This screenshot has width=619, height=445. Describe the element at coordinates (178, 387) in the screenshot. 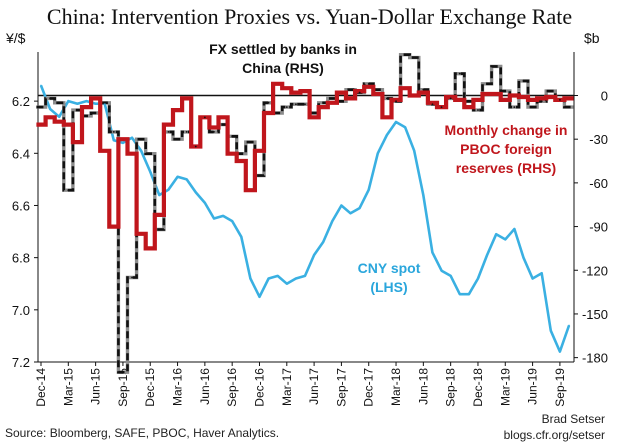

I see `x-tick-label: Mar-16` at that location.